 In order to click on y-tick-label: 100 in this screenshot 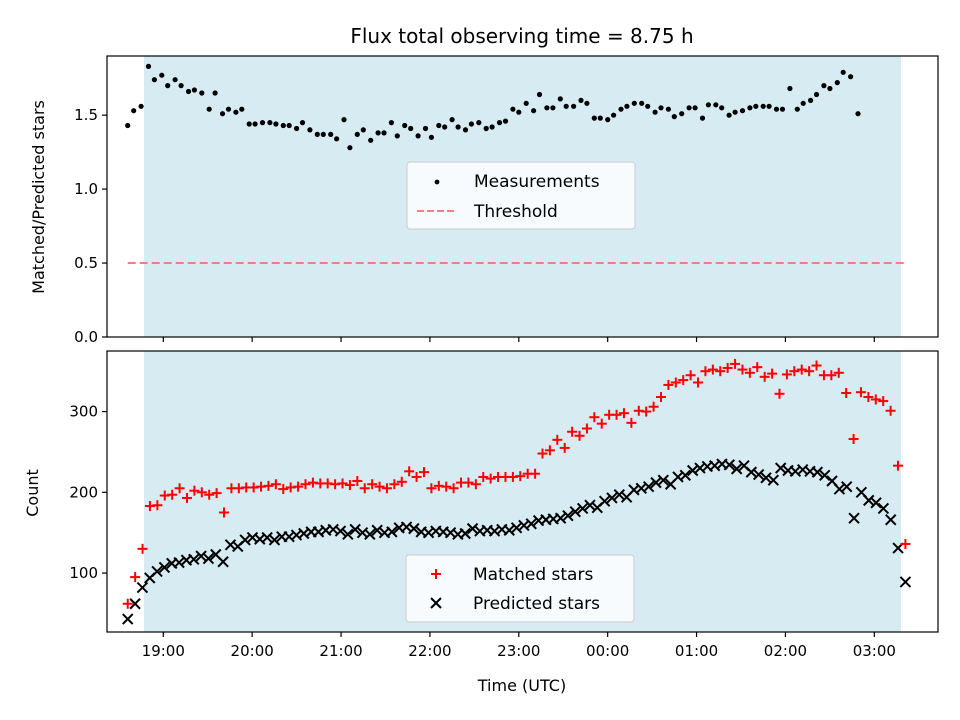, I will do `click(83, 573)`.